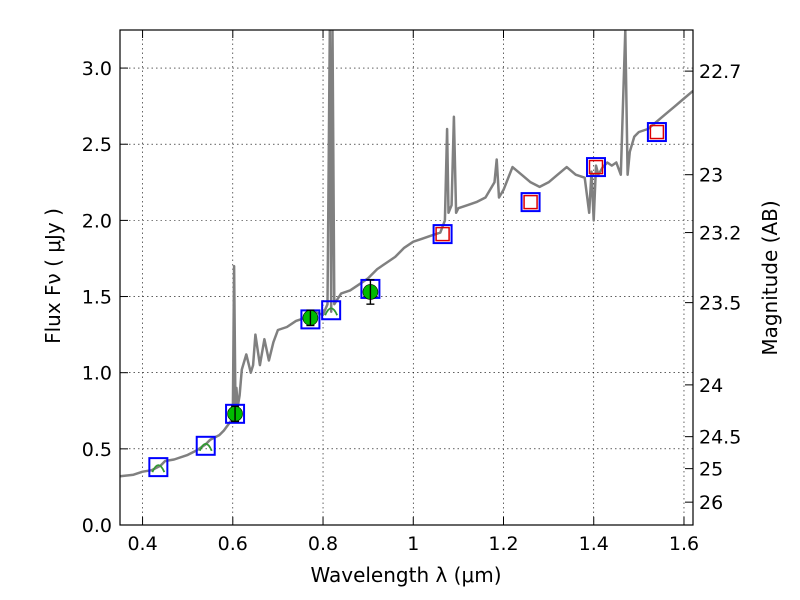 Image resolution: width=800 pixels, height=600 pixels. Describe the element at coordinates (711, 176) in the screenshot. I see `y2-tick-label: 23` at that location.